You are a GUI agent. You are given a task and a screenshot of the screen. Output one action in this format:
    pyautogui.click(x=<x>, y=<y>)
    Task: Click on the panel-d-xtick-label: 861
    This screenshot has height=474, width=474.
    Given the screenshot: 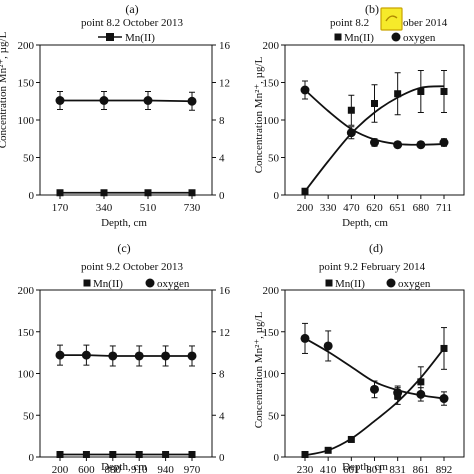 What is the action you would take?
    pyautogui.click(x=421, y=469)
    